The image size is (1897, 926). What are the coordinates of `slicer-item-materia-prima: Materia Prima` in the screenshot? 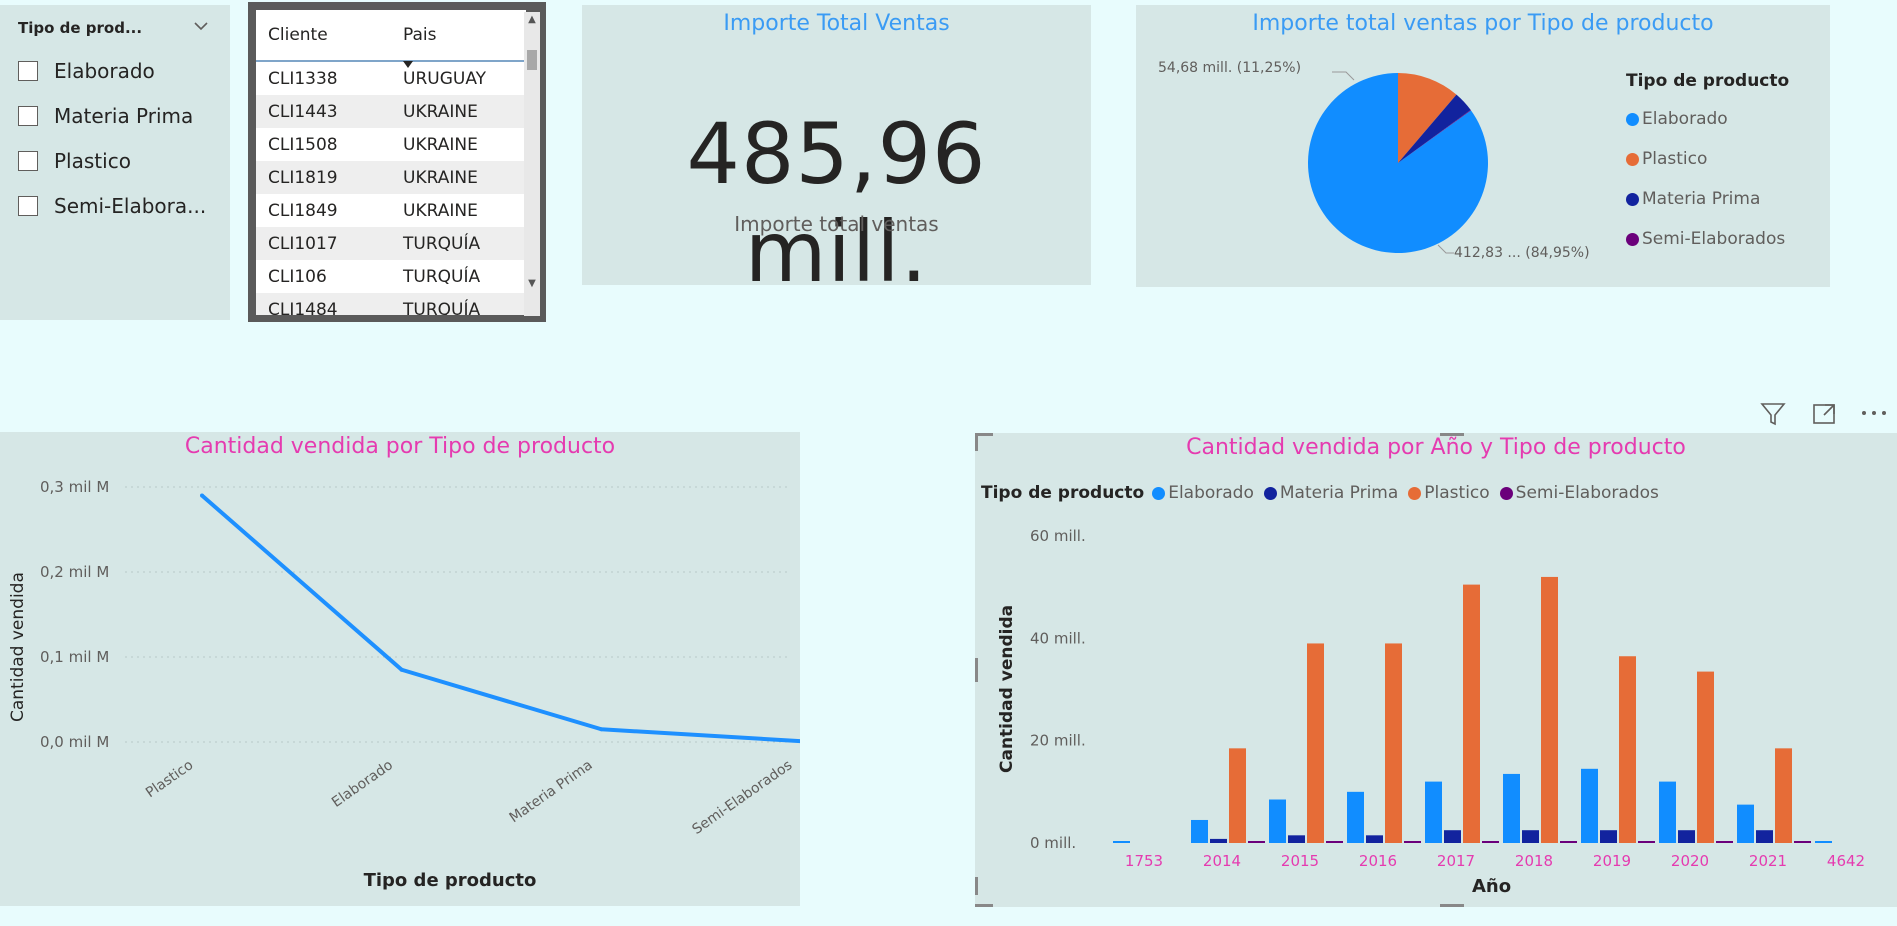 It's located at (105, 116).